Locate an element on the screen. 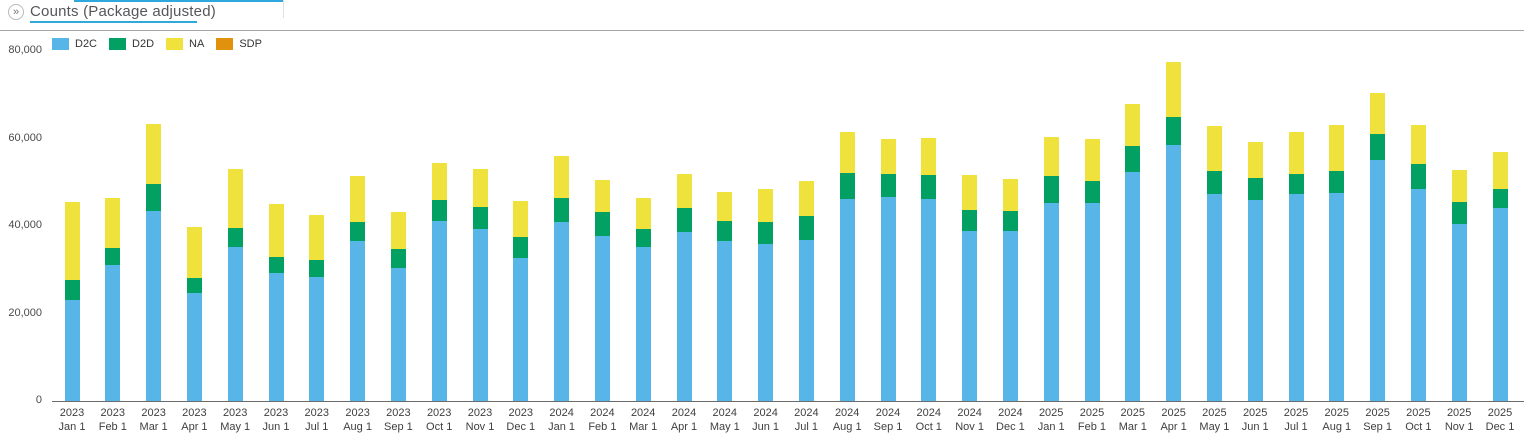  bar-segment-na-2025-oct1 is located at coordinates (1418, 144).